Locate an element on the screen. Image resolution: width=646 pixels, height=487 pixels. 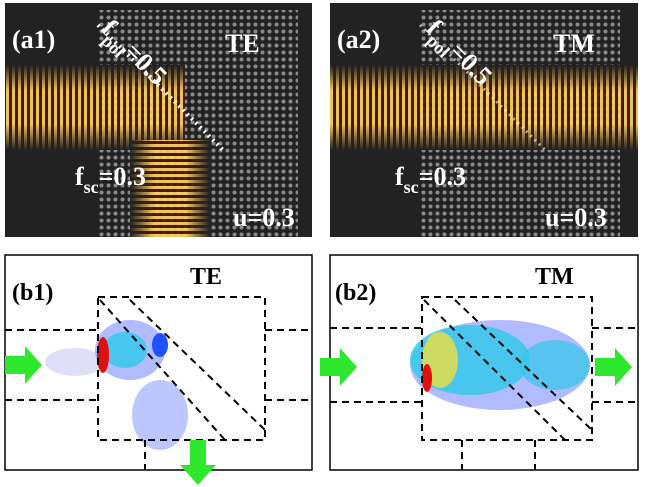
panel-label: (b2) is located at coordinates (355, 293).